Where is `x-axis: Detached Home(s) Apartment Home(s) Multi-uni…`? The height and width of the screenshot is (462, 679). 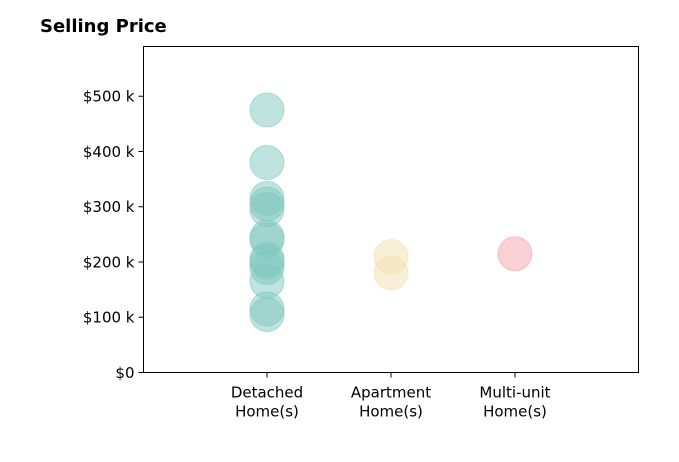
x-axis: Detached Home(s) Apartment Home(s) Multi-uni… is located at coordinates (391, 396).